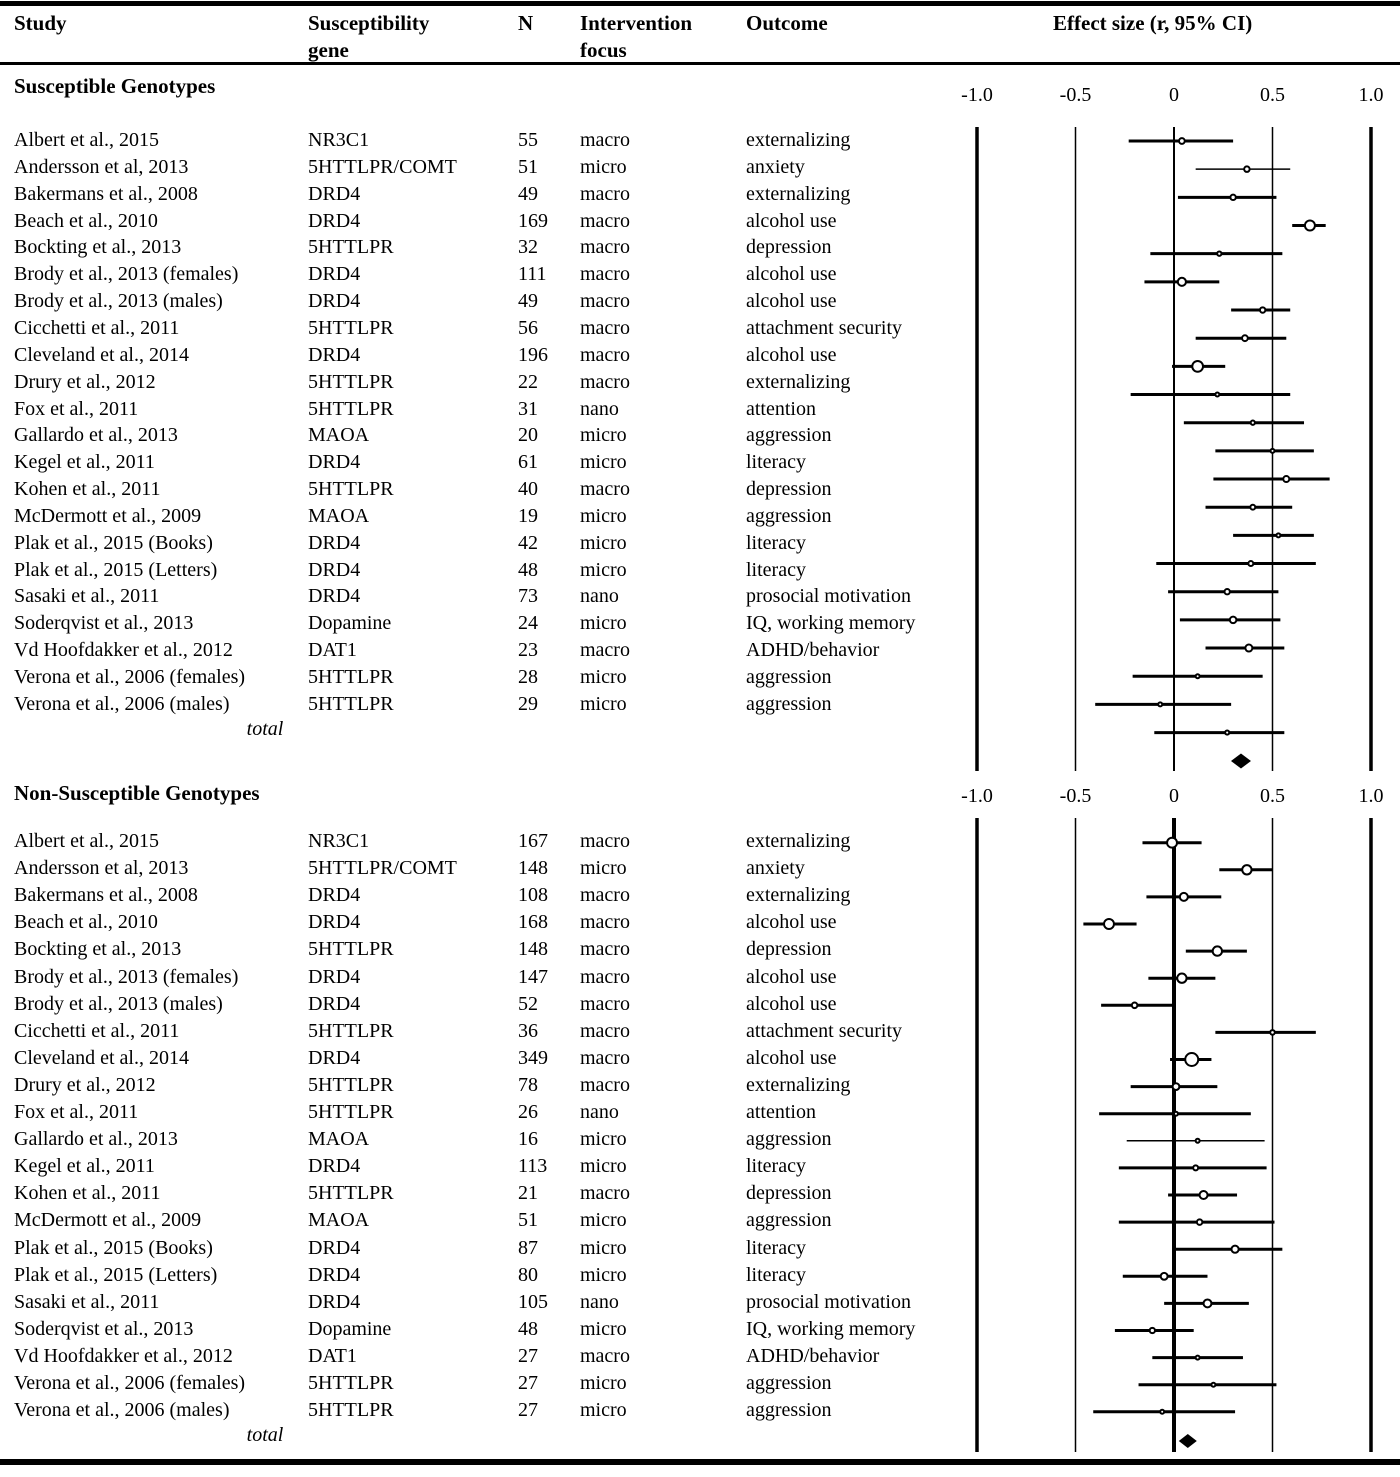  Describe the element at coordinates (485, 462) in the screenshot. I see `study-row: Kegel et al., 2011 DRD4 61 micro literacy` at that location.